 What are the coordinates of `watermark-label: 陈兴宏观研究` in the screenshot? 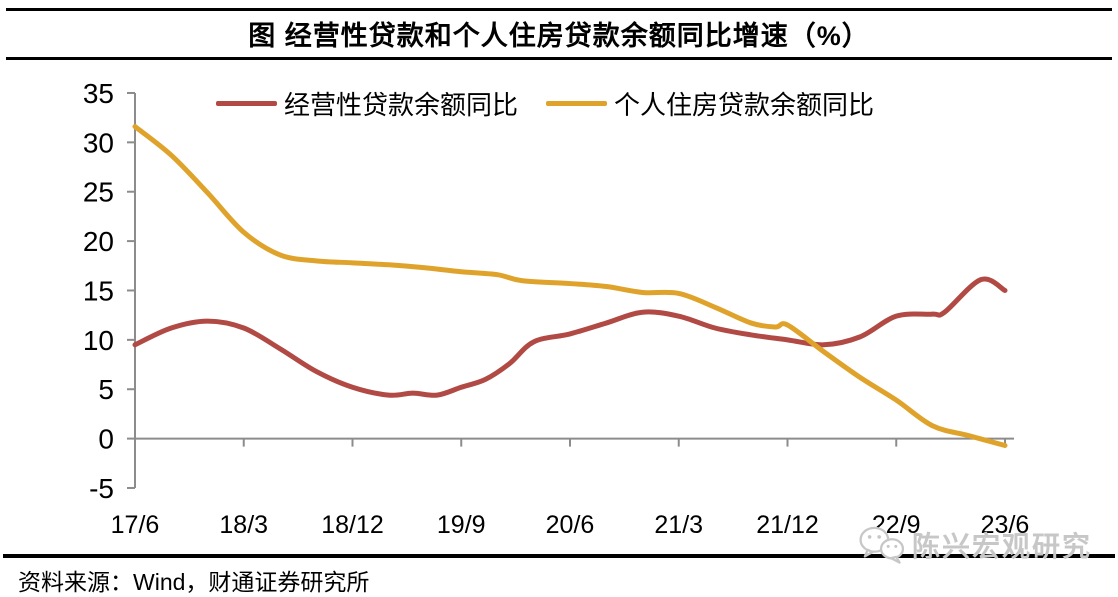 It's located at (1002, 546).